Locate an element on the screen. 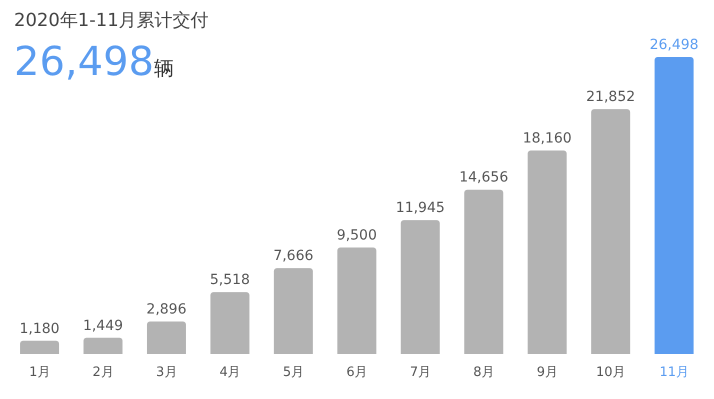 This screenshot has height=399, width=714. x-tick-label: 9月 is located at coordinates (547, 372).